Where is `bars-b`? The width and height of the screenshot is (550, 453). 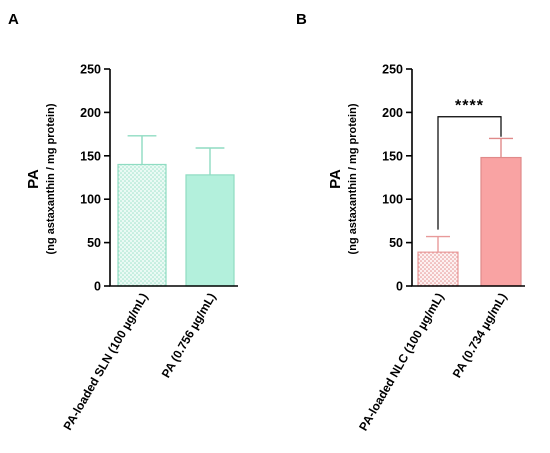 bars-b is located at coordinates (469, 212).